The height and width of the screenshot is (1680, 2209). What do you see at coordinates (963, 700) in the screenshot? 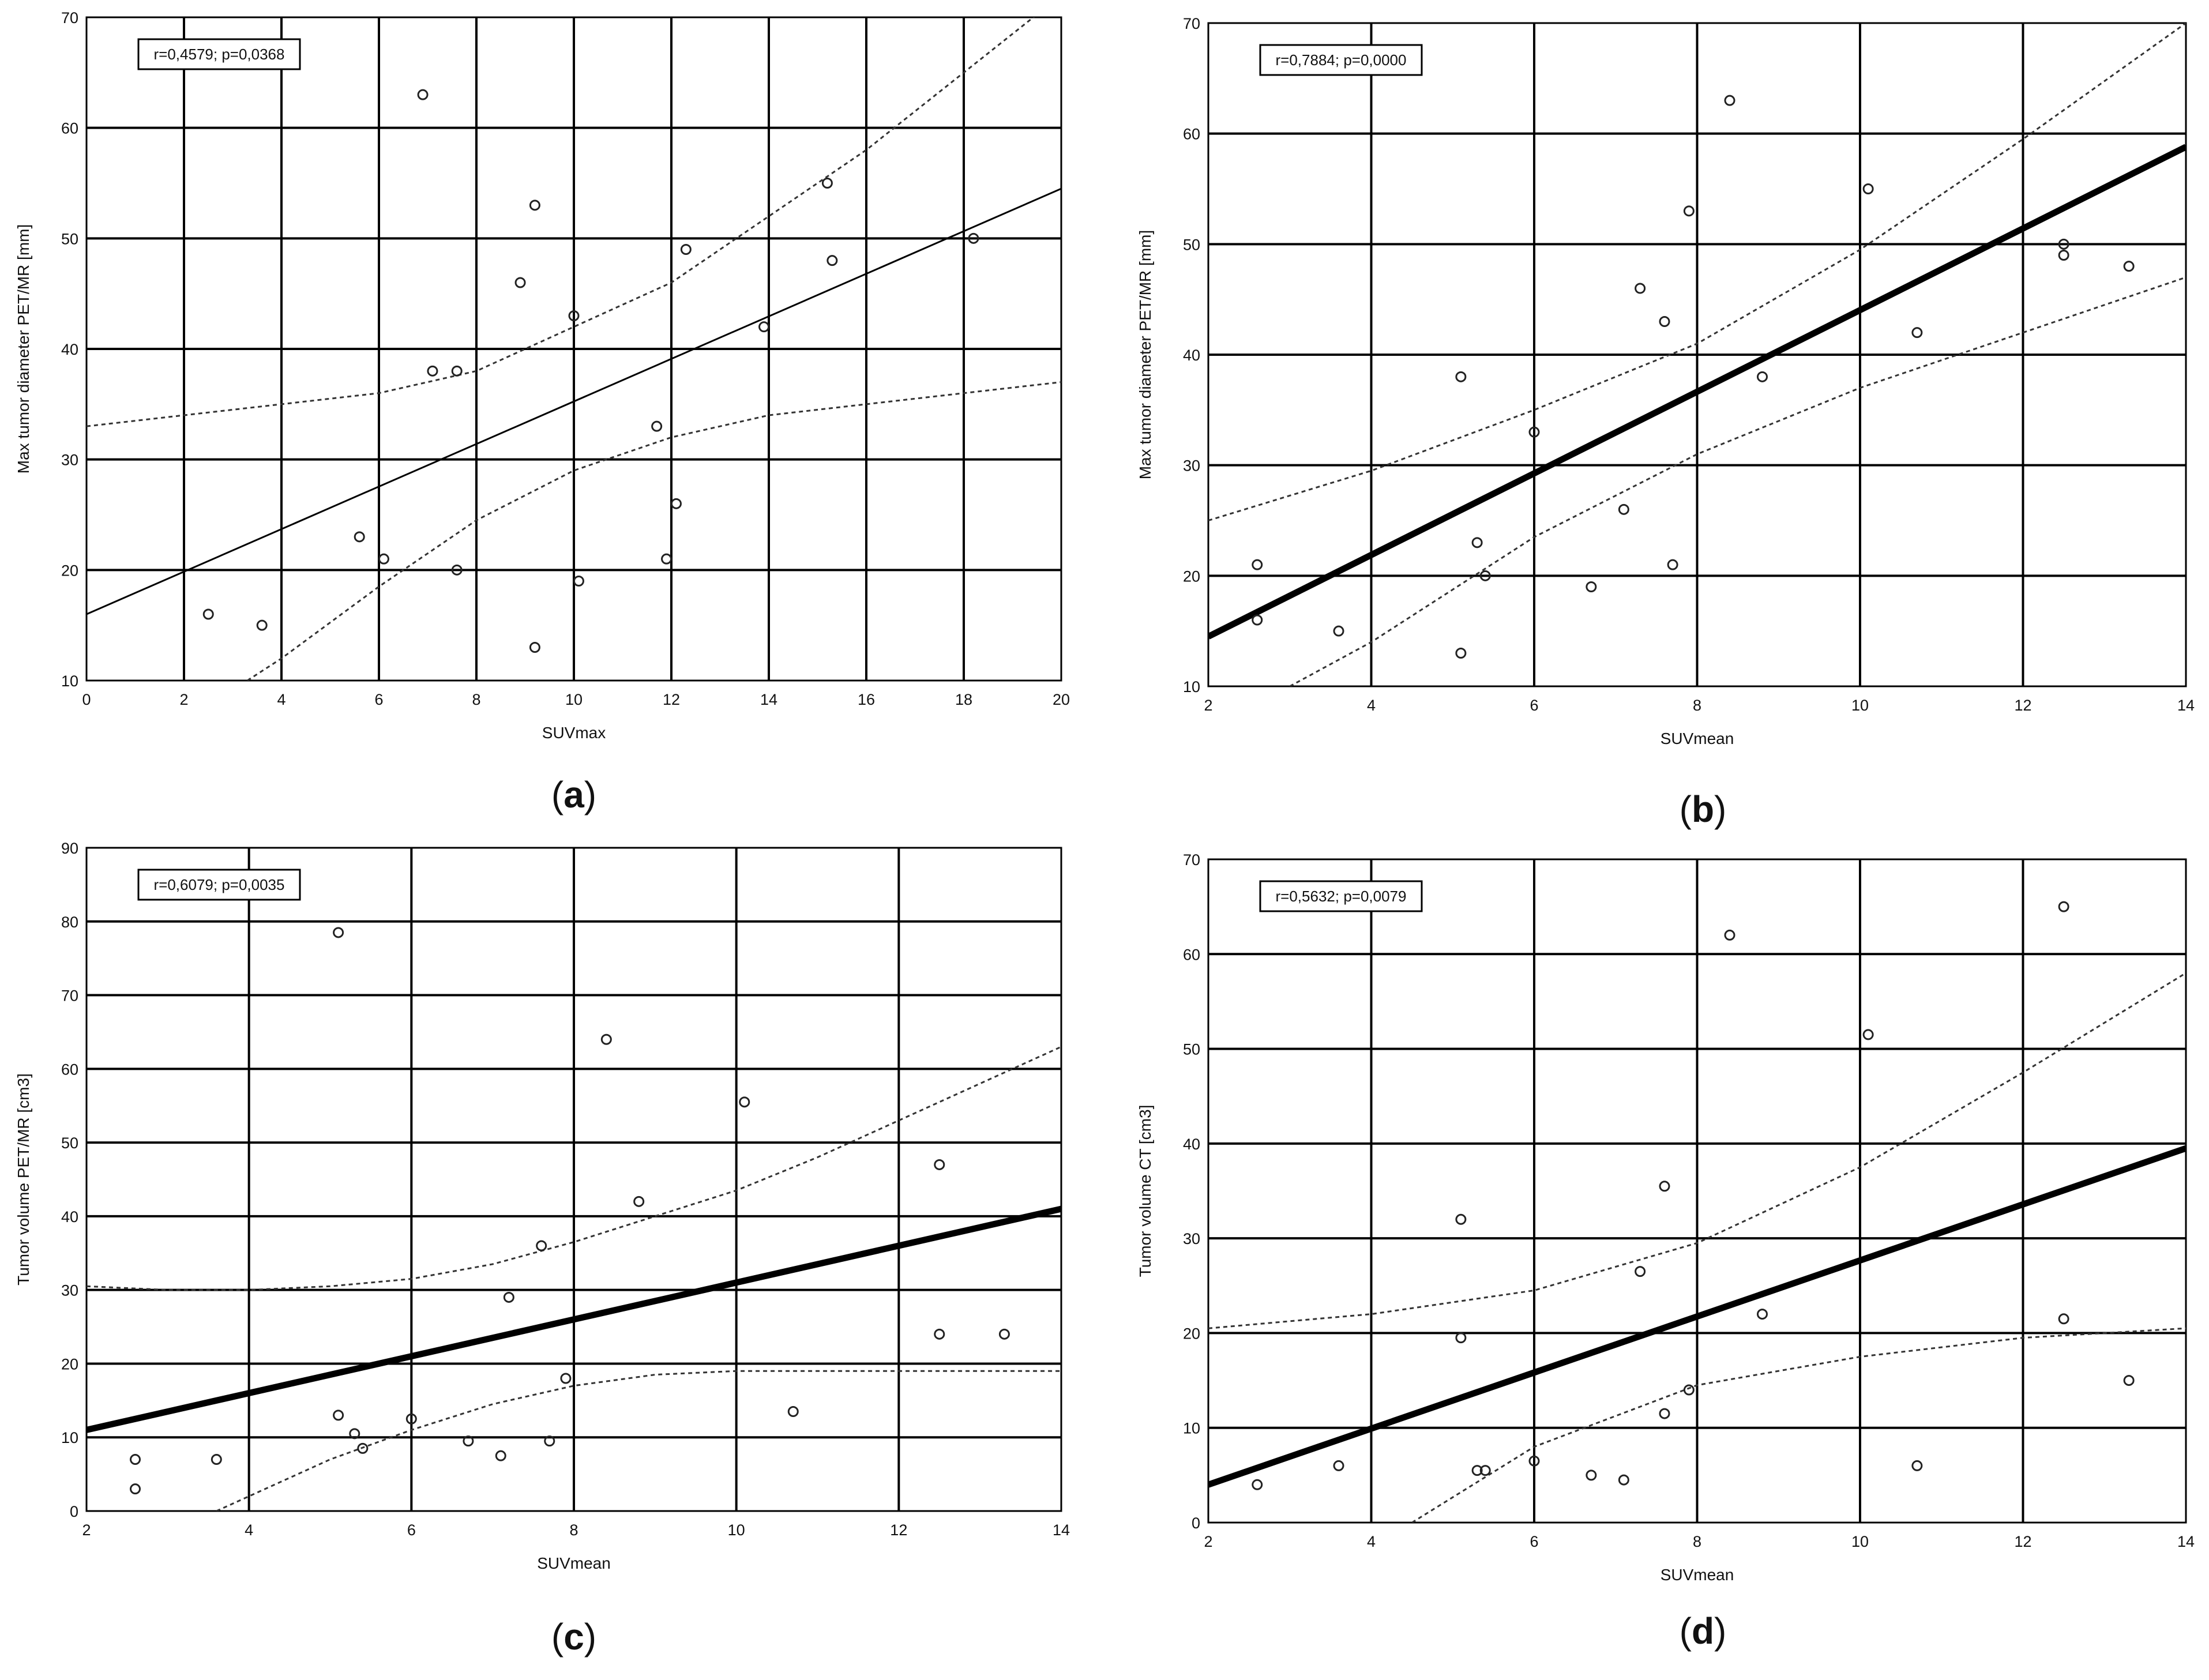
I see `x-tick-label: 18` at bounding box center [963, 700].